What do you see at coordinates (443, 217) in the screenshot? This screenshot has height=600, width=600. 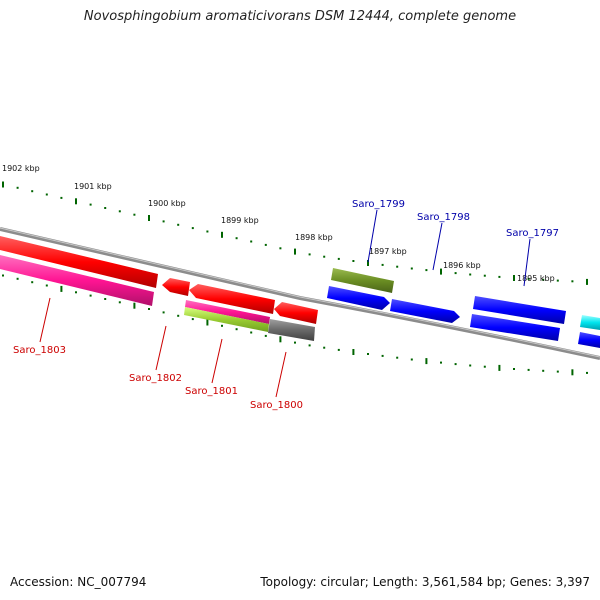 I see `gene-label: Saro_1798` at bounding box center [443, 217].